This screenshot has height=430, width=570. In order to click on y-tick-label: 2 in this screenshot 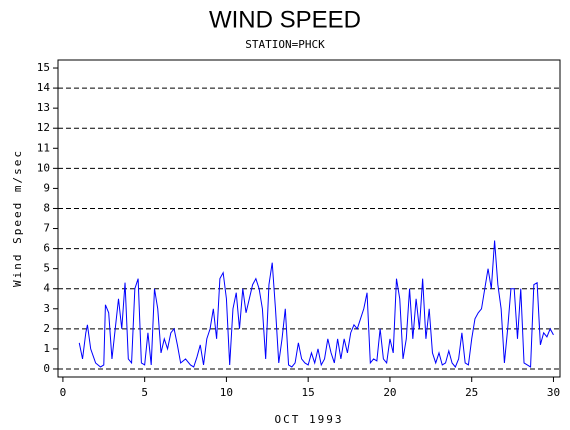, I will do `click(46, 328)`.